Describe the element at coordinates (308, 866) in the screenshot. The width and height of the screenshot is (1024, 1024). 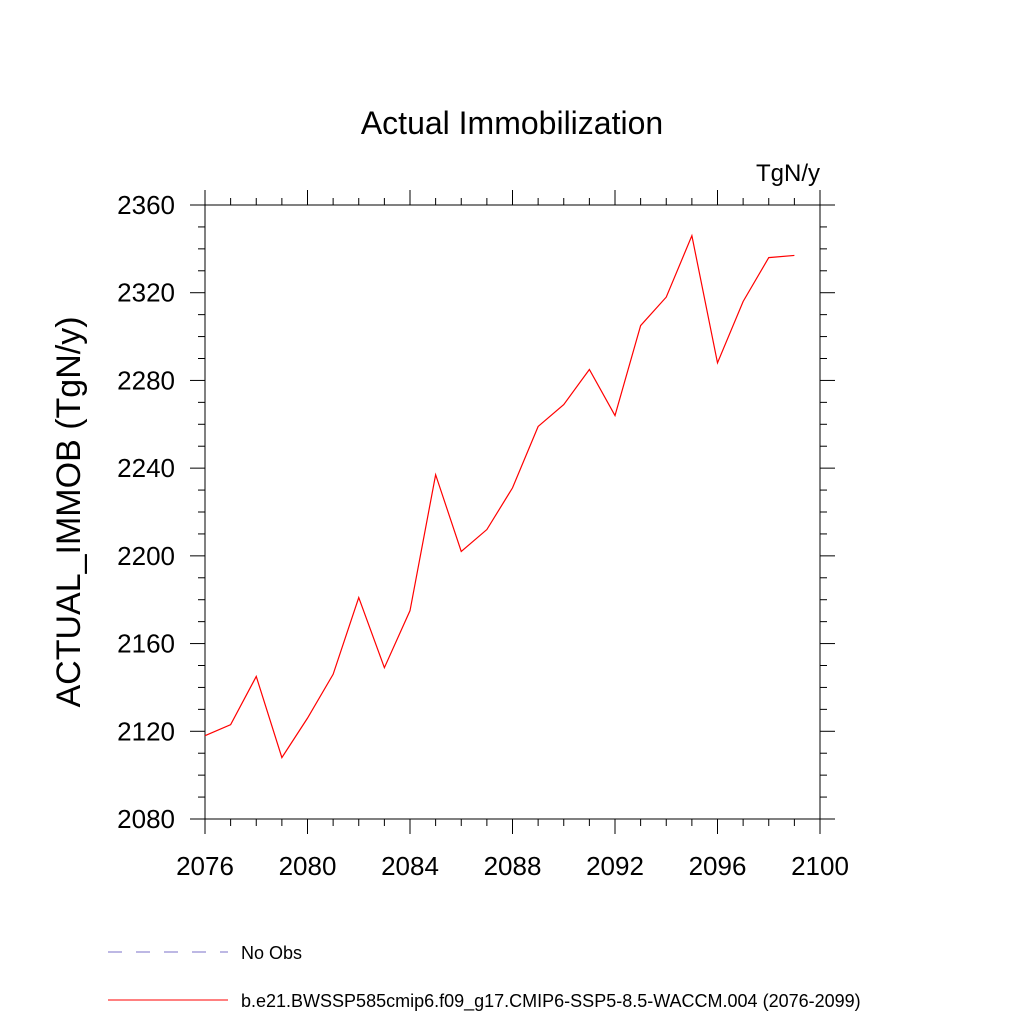
I see `x-tick-label: 2080` at that location.